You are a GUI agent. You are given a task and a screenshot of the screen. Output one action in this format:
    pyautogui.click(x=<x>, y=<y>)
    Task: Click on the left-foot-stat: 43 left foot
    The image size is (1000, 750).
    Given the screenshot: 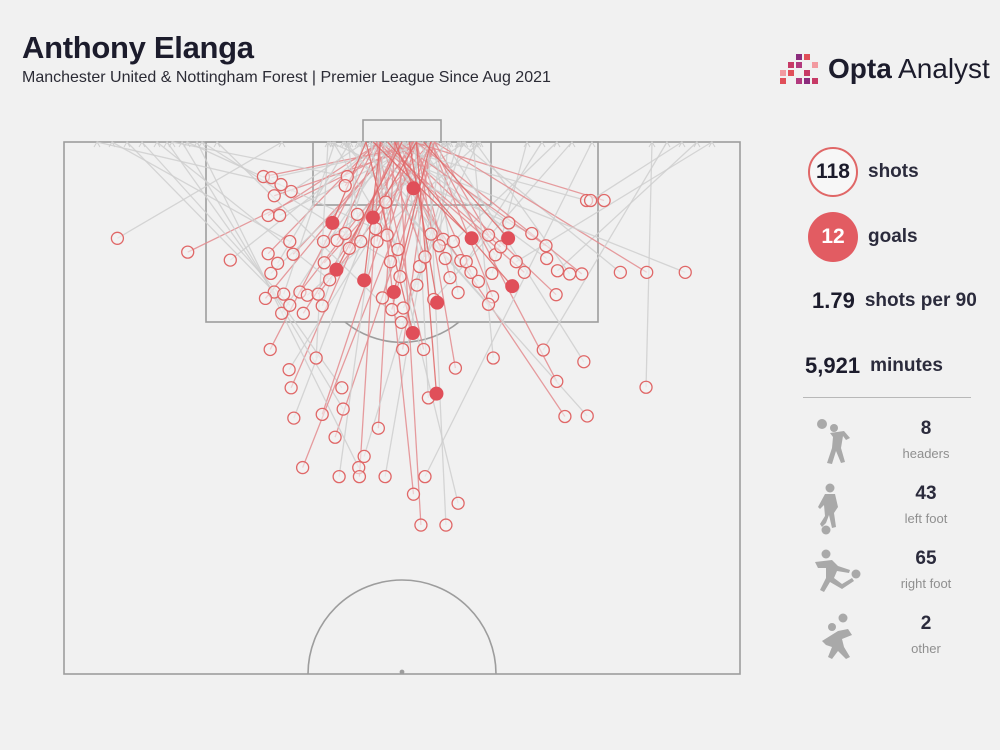 What is the action you would take?
    pyautogui.click(x=897, y=513)
    